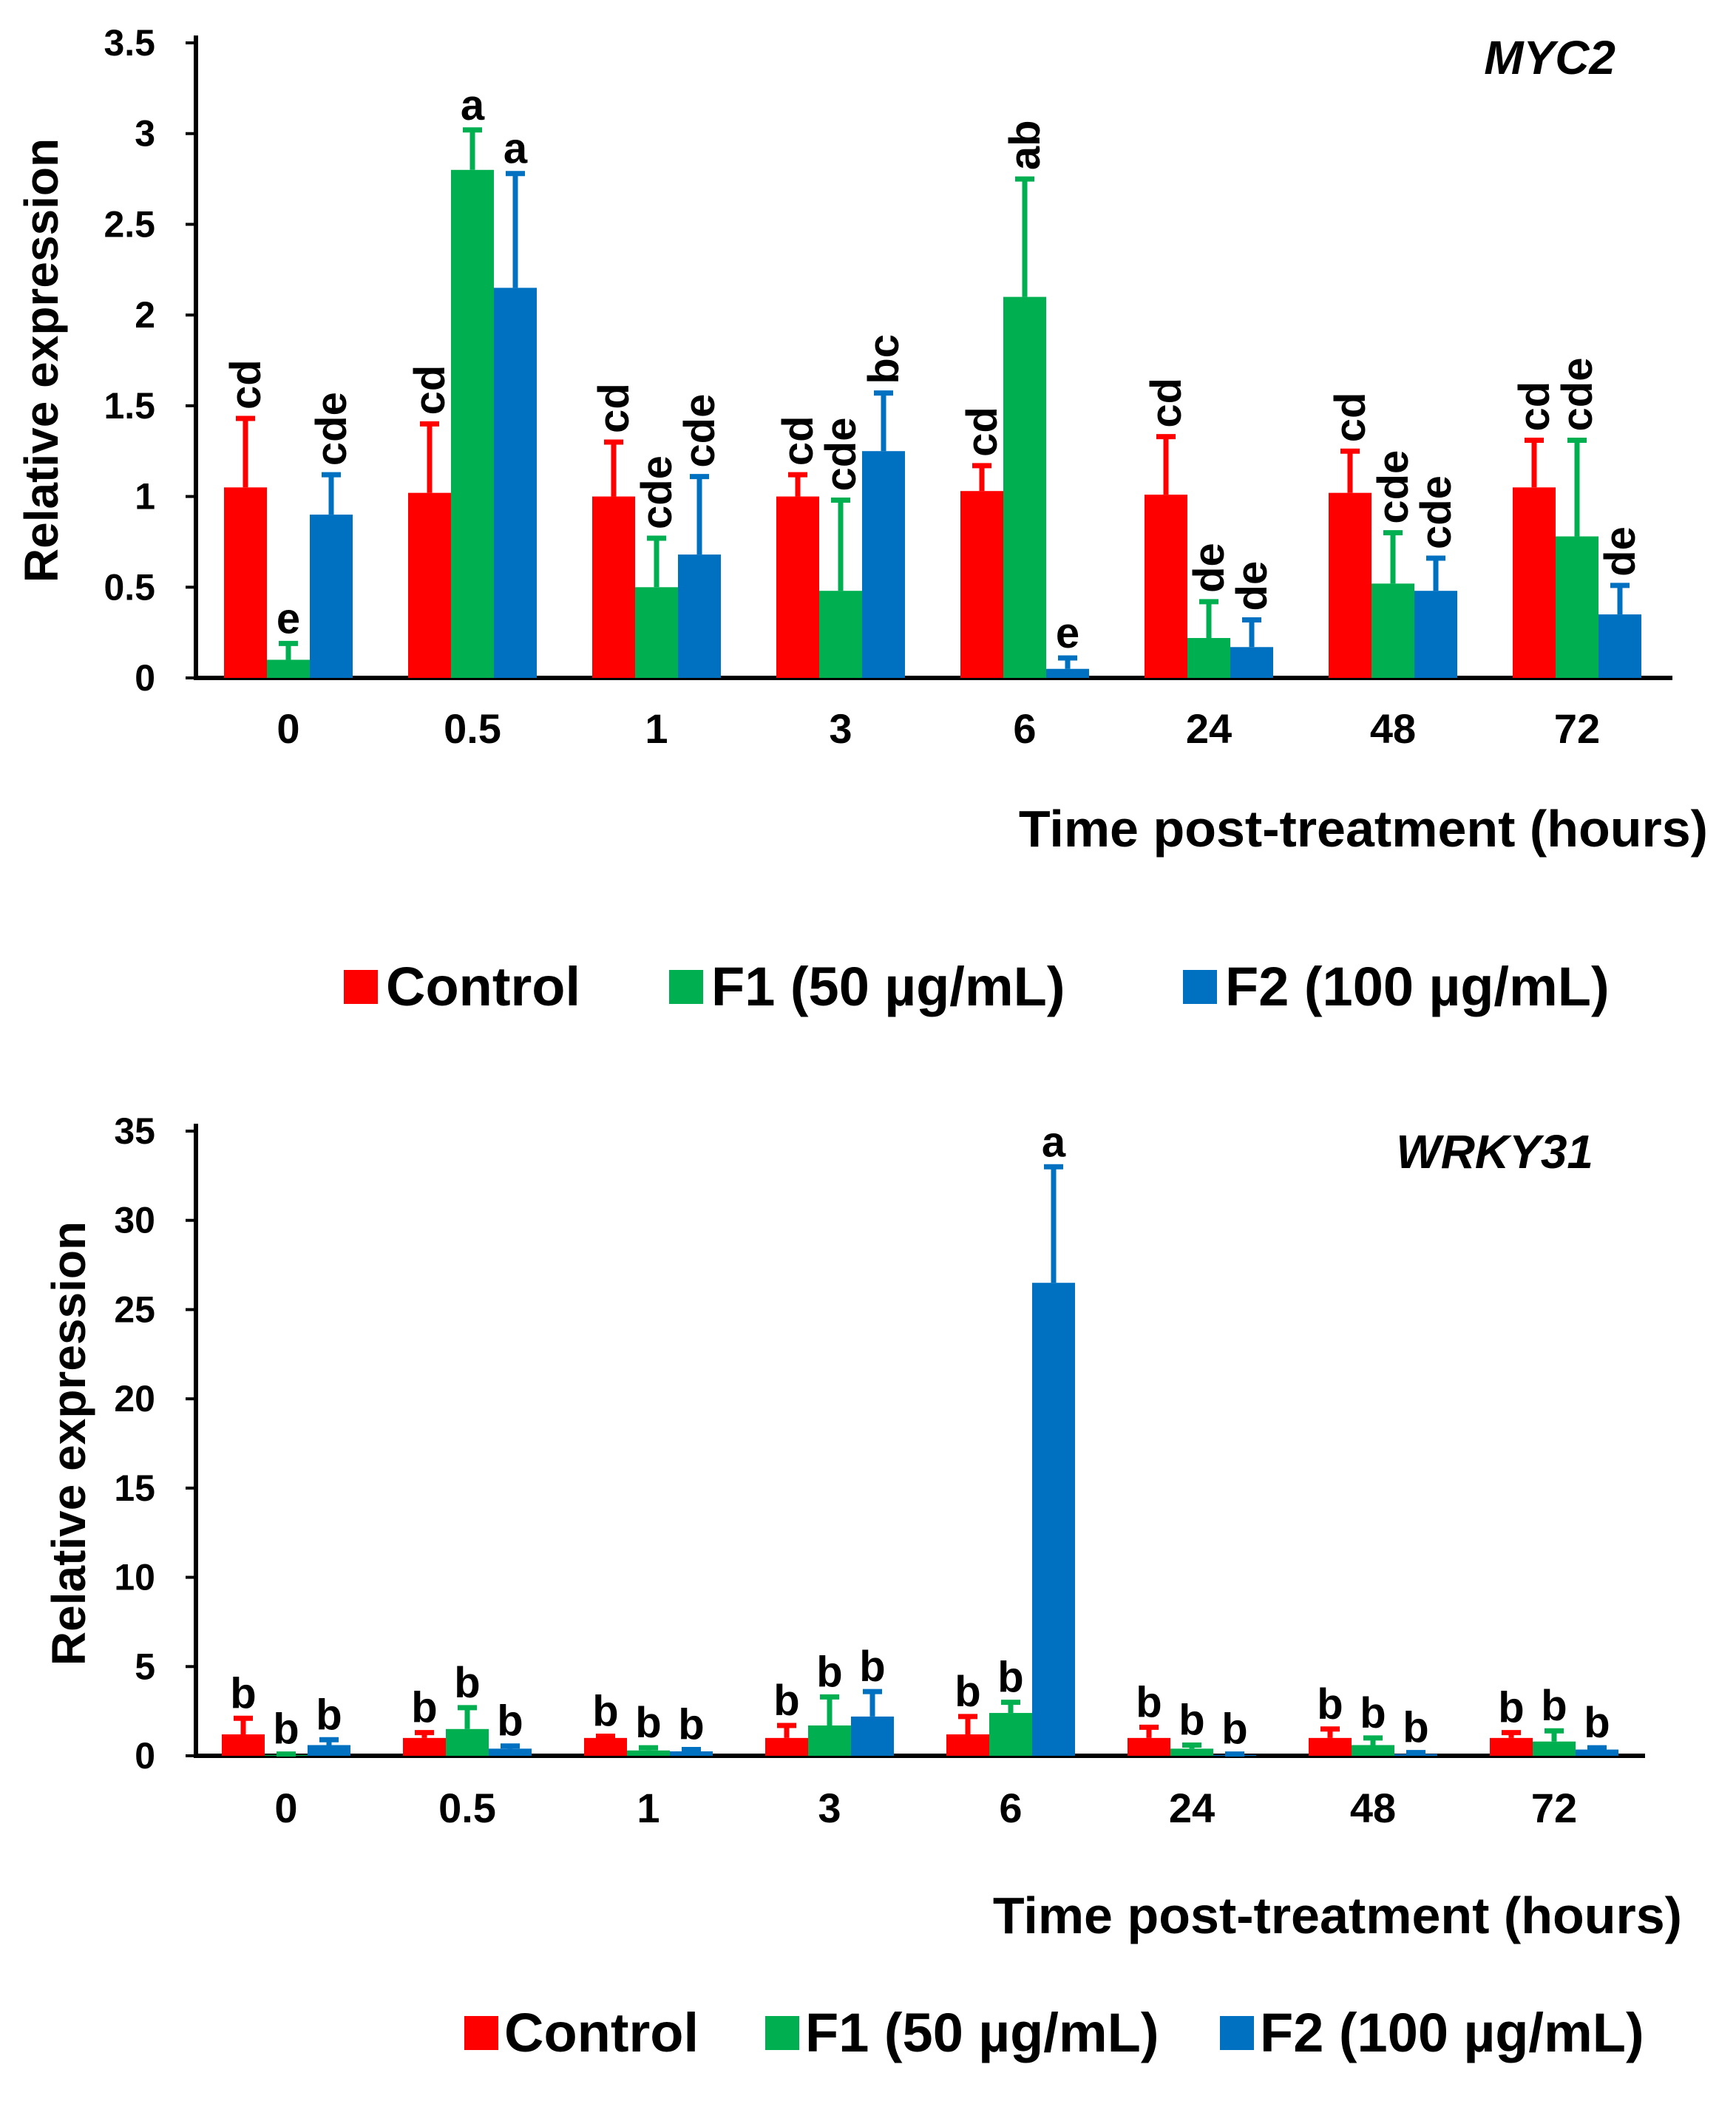  I want to click on legend-label: Control, so click(601, 2032).